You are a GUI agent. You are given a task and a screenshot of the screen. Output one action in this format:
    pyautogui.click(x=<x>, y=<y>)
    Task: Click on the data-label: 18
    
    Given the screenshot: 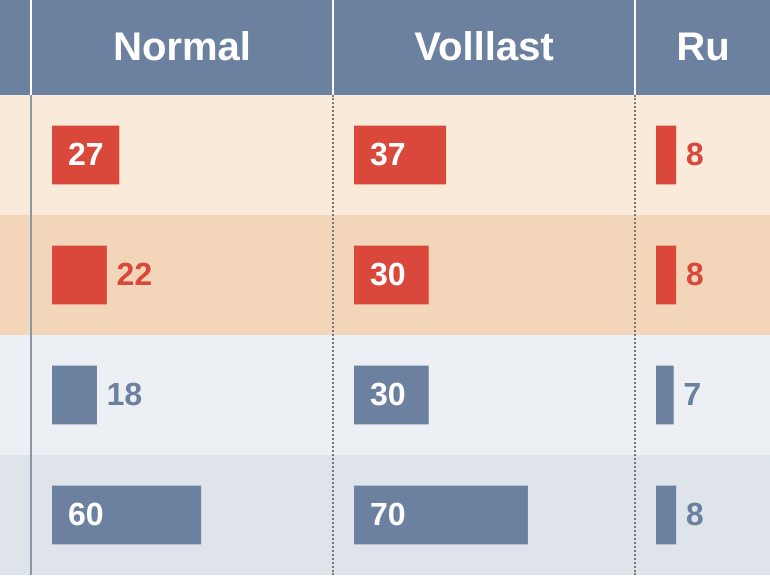 What is the action you would take?
    pyautogui.click(x=124, y=394)
    